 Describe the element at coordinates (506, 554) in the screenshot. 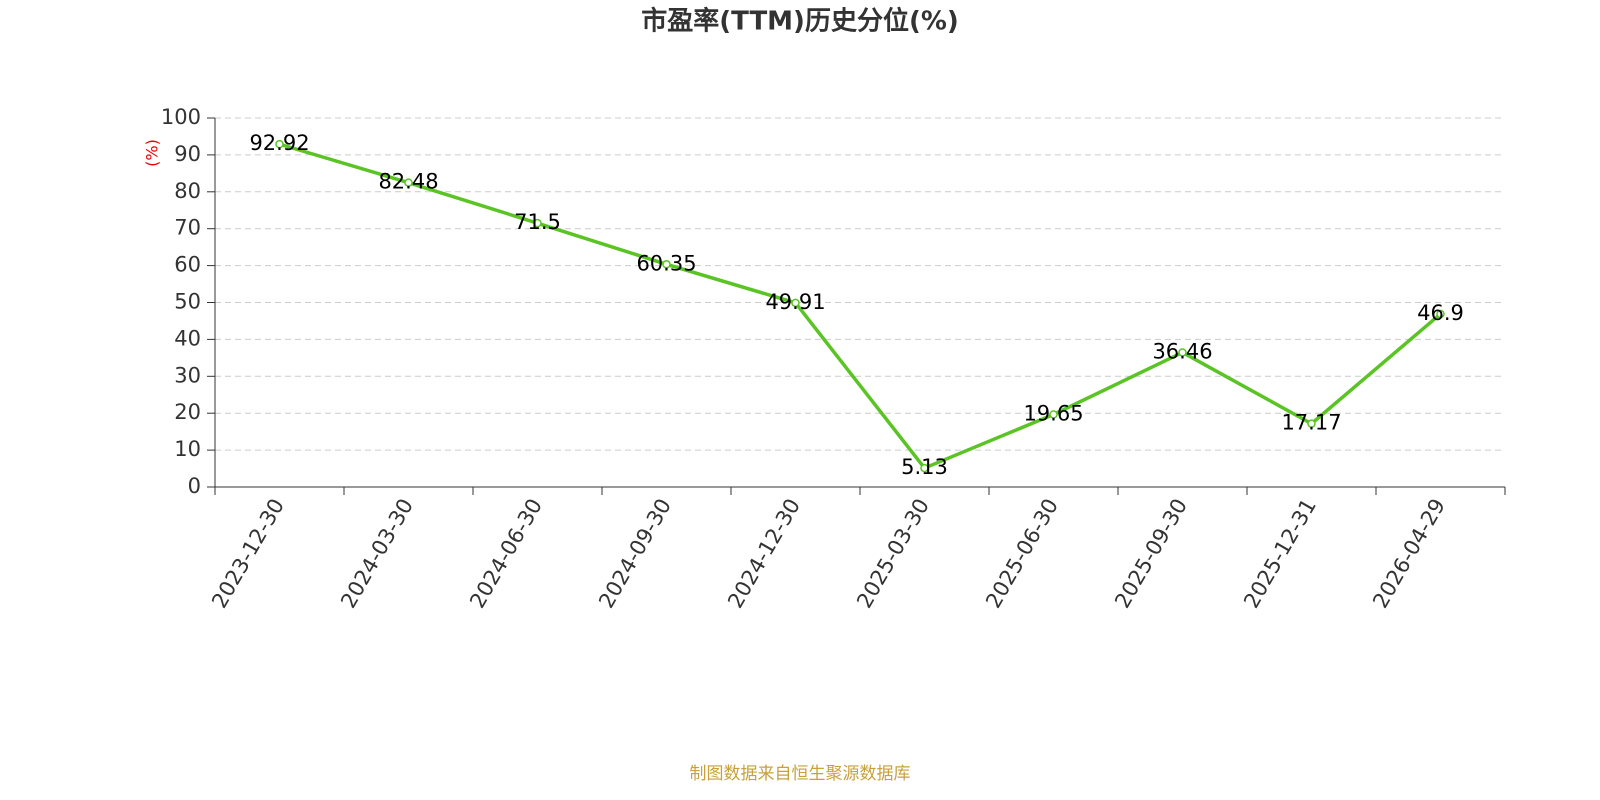

I see `x-tick-label: 2024-06-30` at that location.